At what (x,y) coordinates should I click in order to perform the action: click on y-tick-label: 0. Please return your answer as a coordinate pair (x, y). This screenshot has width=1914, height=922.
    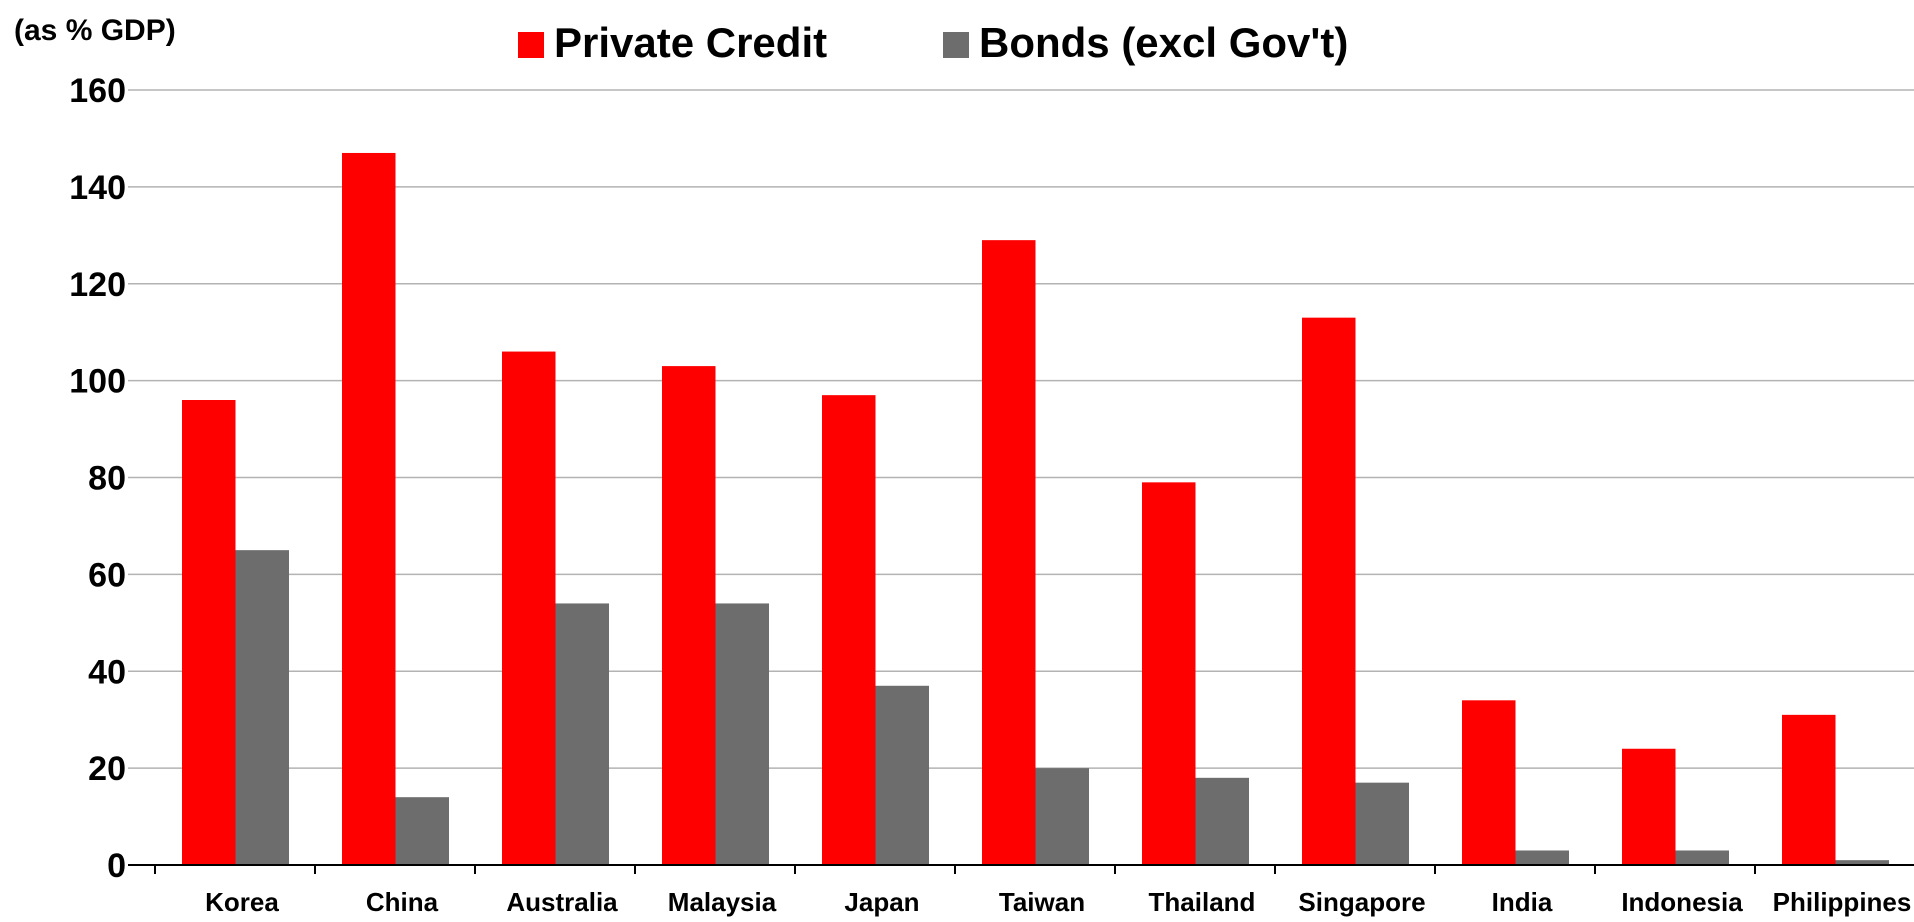
    Looking at the image, I should click on (116, 866).